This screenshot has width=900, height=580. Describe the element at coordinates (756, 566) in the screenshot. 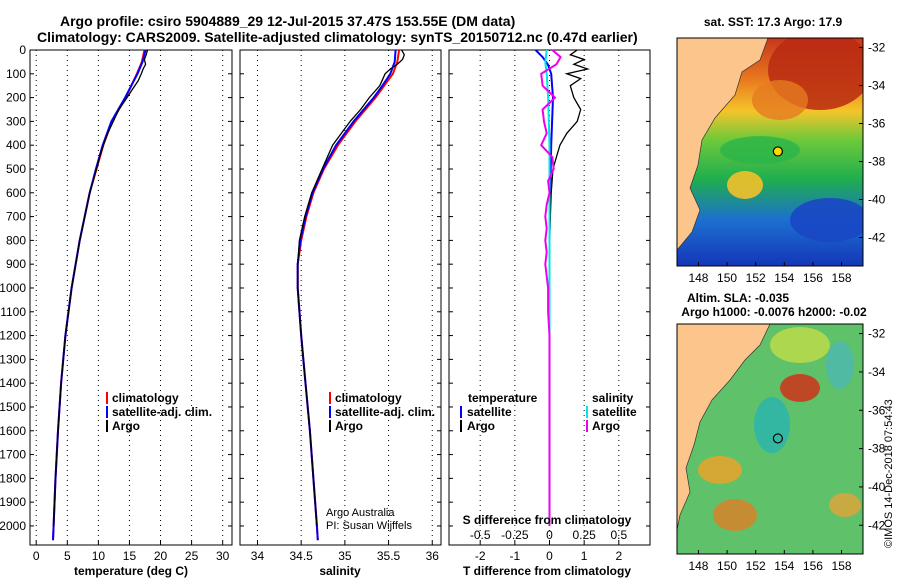

I see `sla-lon-label: 152` at that location.